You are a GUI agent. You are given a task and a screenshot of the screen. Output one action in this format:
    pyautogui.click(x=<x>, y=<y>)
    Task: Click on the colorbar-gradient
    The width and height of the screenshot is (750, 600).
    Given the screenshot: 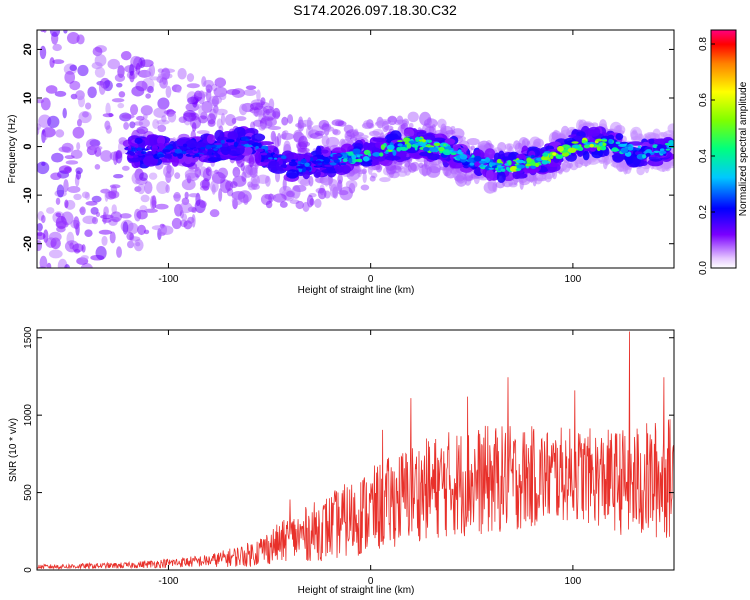 What is the action you would take?
    pyautogui.click(x=723, y=149)
    